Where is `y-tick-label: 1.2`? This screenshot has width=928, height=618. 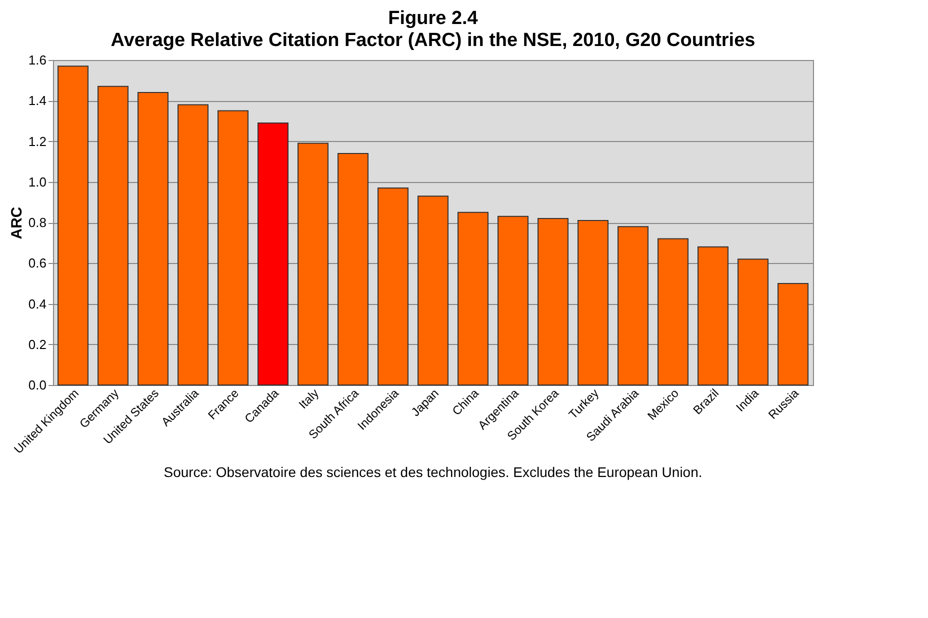 y-tick-label: 1.2 is located at coordinates (37, 141).